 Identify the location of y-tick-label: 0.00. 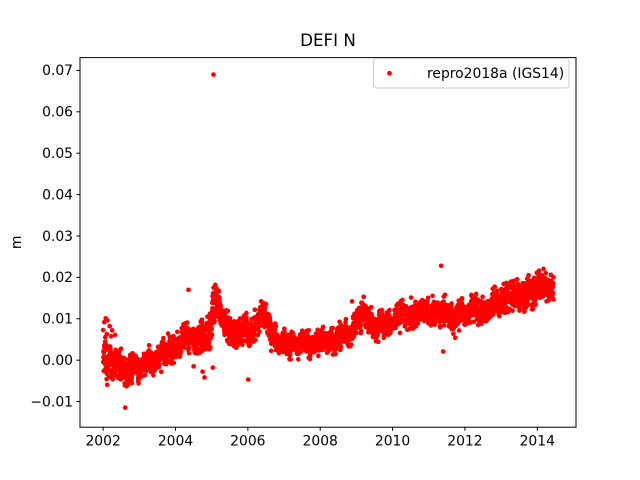
(57, 361).